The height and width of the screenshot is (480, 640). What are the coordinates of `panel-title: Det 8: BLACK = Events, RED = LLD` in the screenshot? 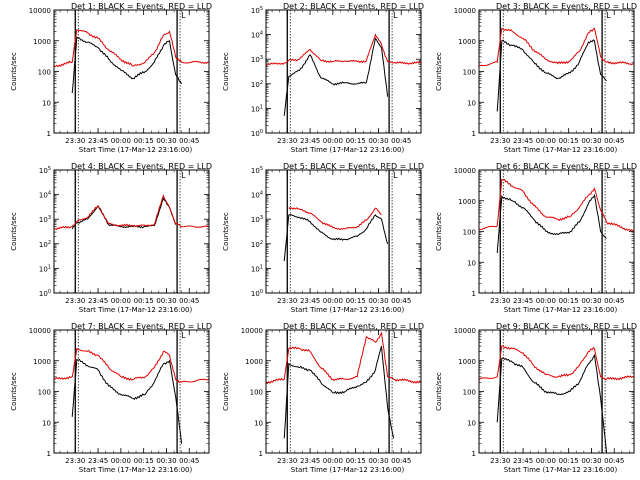 It's located at (353, 326).